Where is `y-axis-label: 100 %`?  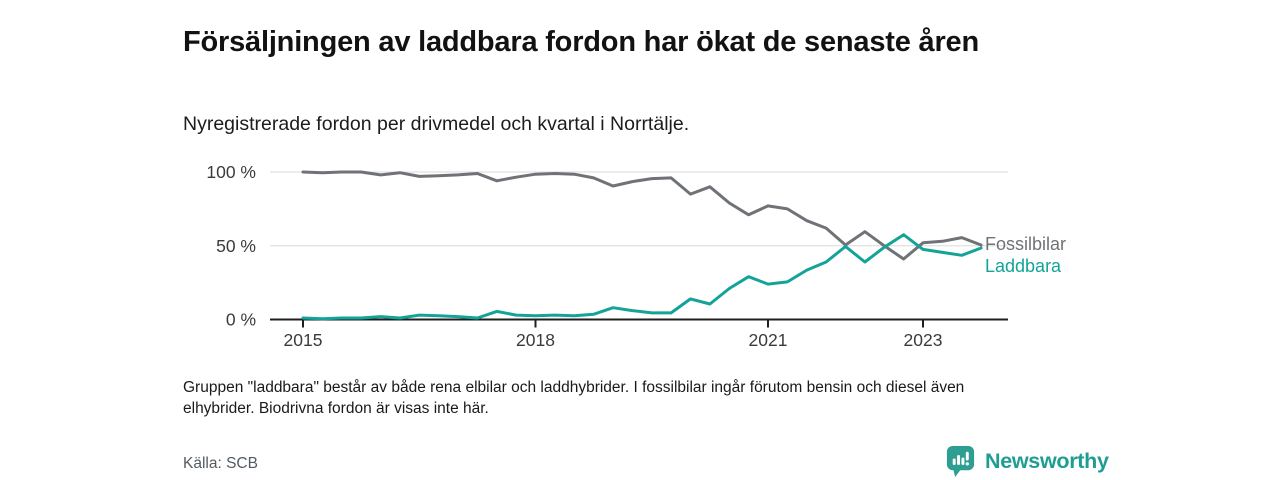
y-axis-label: 100 % is located at coordinates (231, 172).